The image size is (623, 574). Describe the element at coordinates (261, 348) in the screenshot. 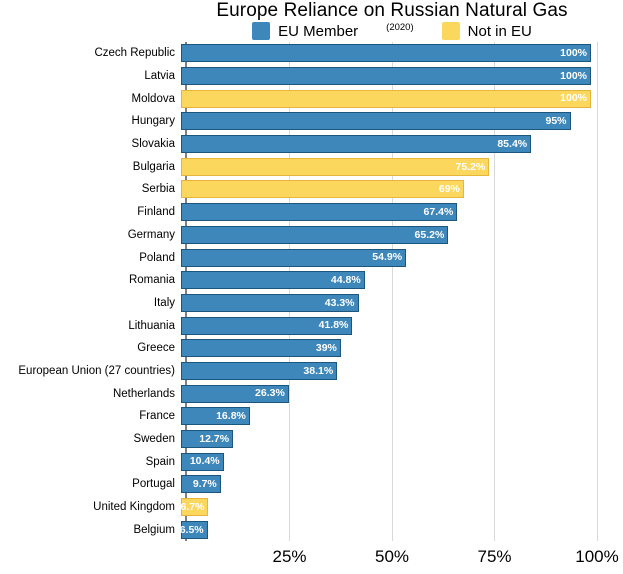

I see `bar: 39%` at that location.